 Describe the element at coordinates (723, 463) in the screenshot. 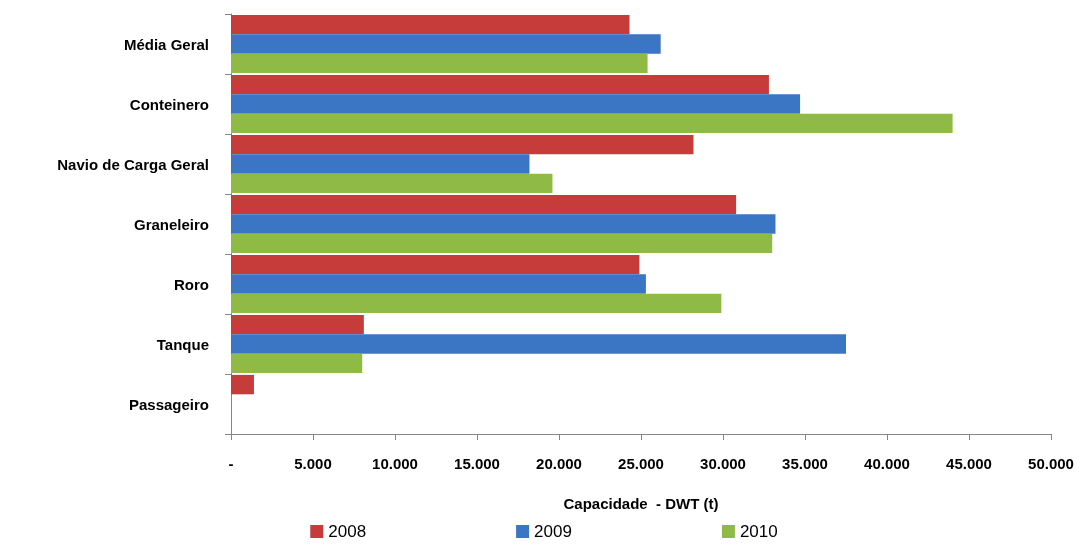

I see `x-tick-label: 30.000` at that location.